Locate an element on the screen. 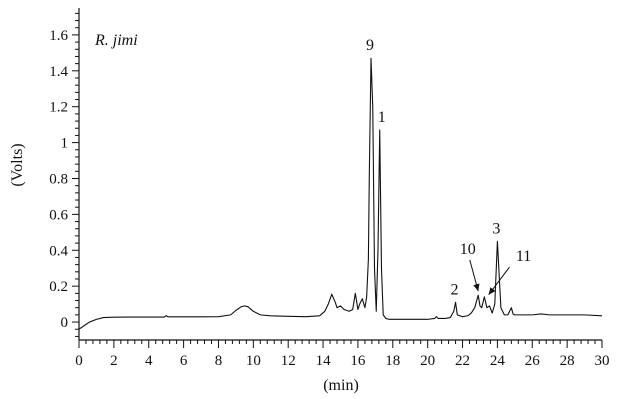 The height and width of the screenshot is (399, 617). peak-label-11: 11 is located at coordinates (523, 256).